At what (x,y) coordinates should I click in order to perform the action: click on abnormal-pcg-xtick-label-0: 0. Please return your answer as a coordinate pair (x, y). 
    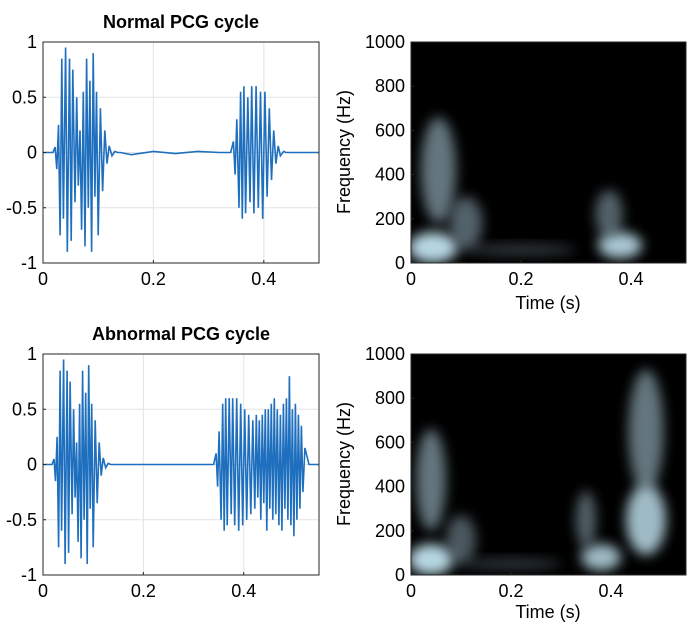
    Looking at the image, I should click on (43, 591).